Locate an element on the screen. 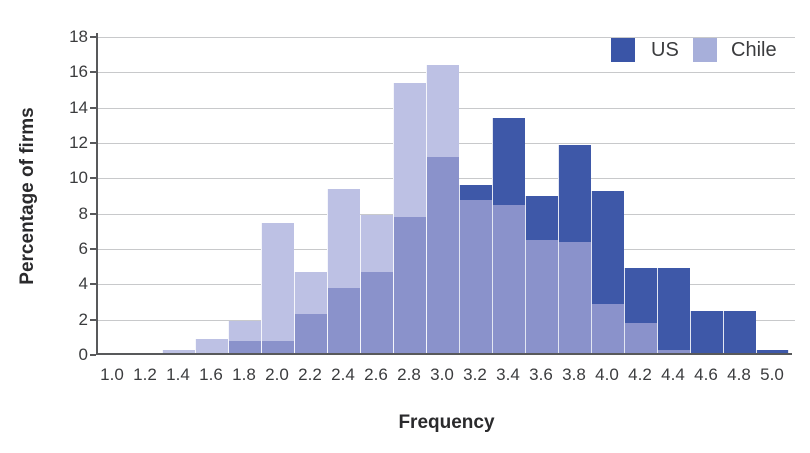 The width and height of the screenshot is (810, 453). histogram-column-1.6 is located at coordinates (211, 347).